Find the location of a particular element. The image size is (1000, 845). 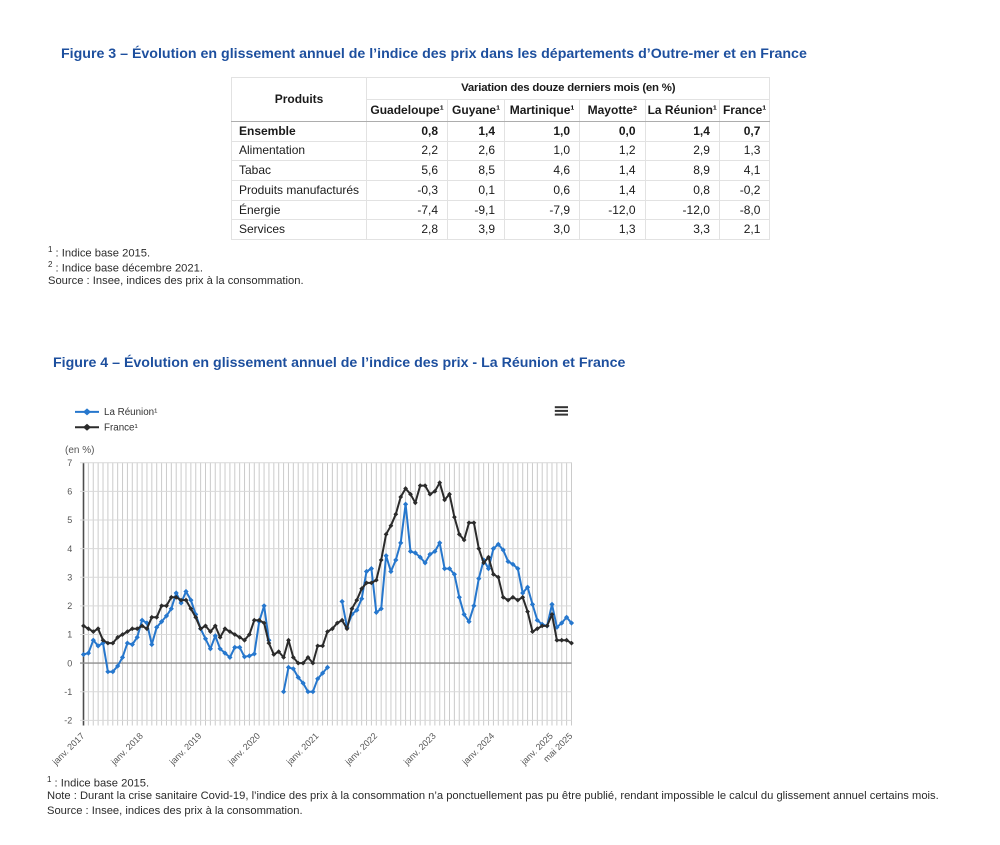

svg-text: La Réunion¹ is located at coordinates (131, 412).